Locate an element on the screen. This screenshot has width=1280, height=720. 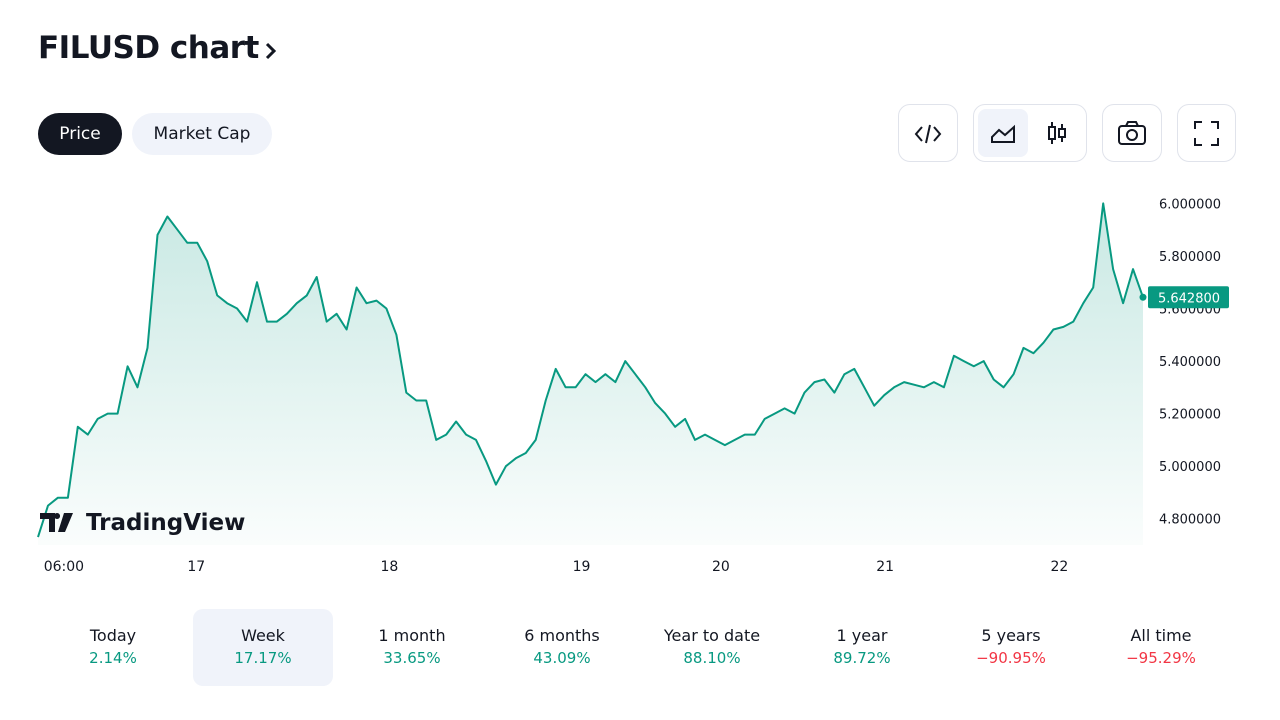
period-label: 5 years is located at coordinates (1011, 635).